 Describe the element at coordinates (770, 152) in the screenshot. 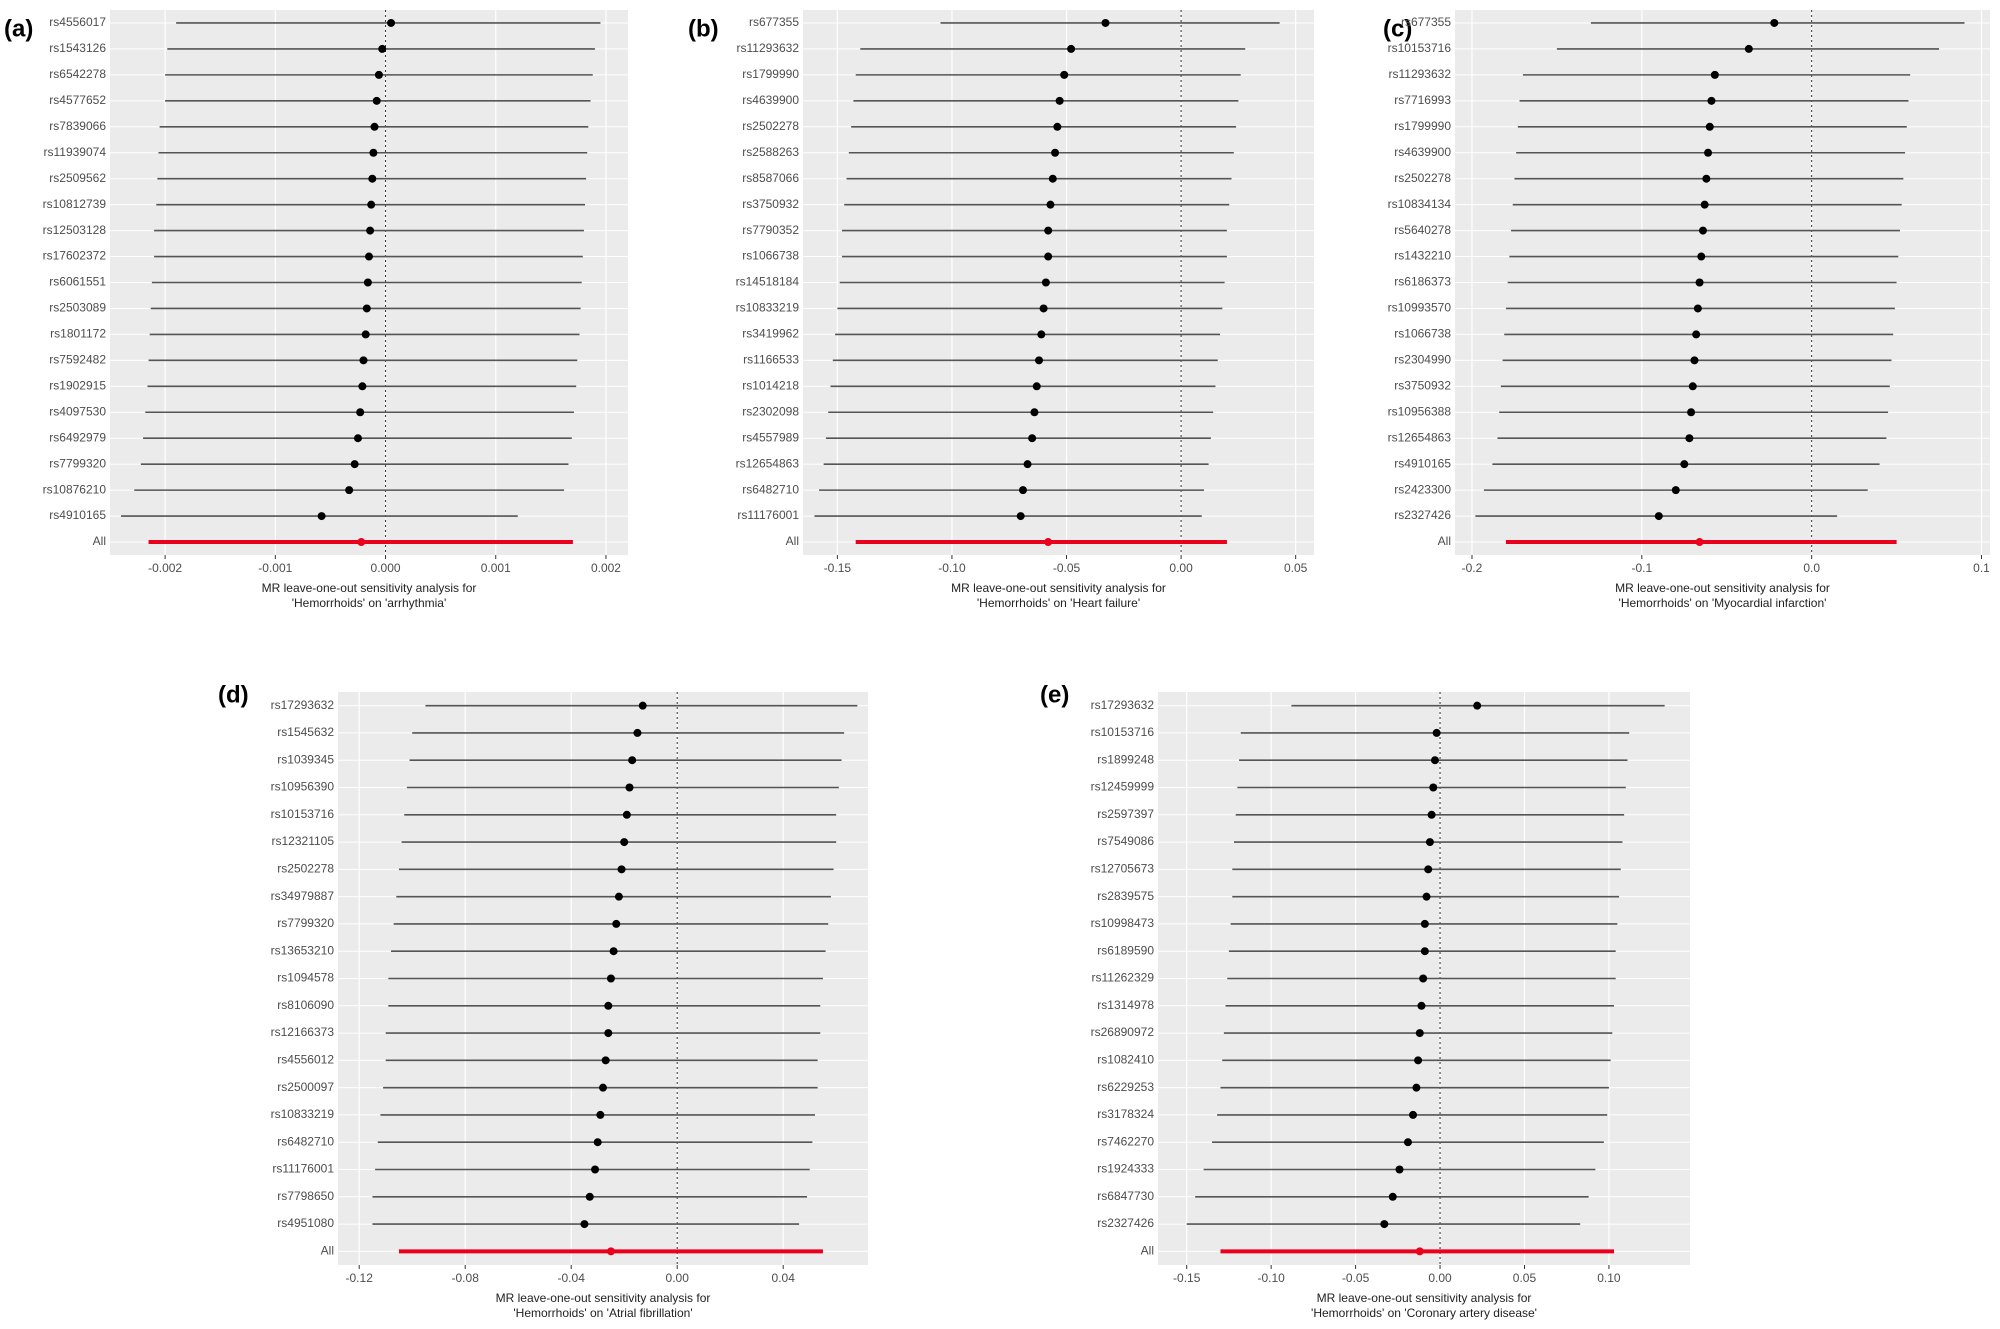

I see `snp-label: rs2588263` at that location.